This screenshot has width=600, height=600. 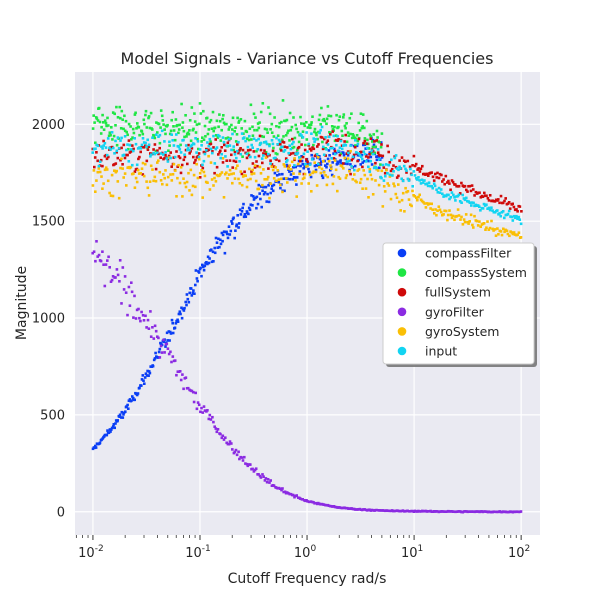 What do you see at coordinates (305, 552) in the screenshot?
I see `x-tick-label: 100` at bounding box center [305, 552].